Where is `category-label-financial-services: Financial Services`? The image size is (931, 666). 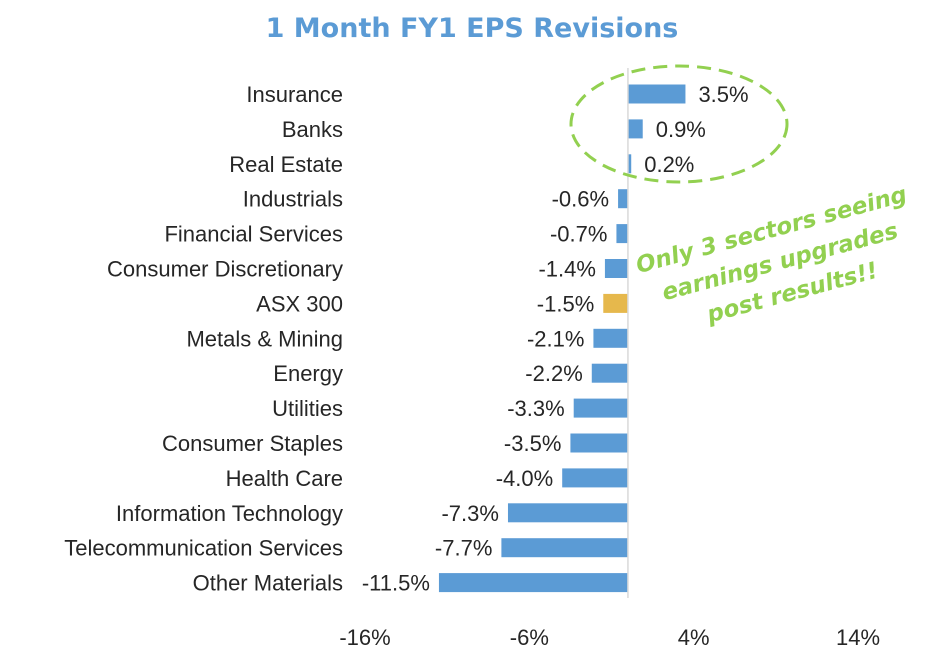 category-label-financial-services: Financial Services is located at coordinates (253, 234).